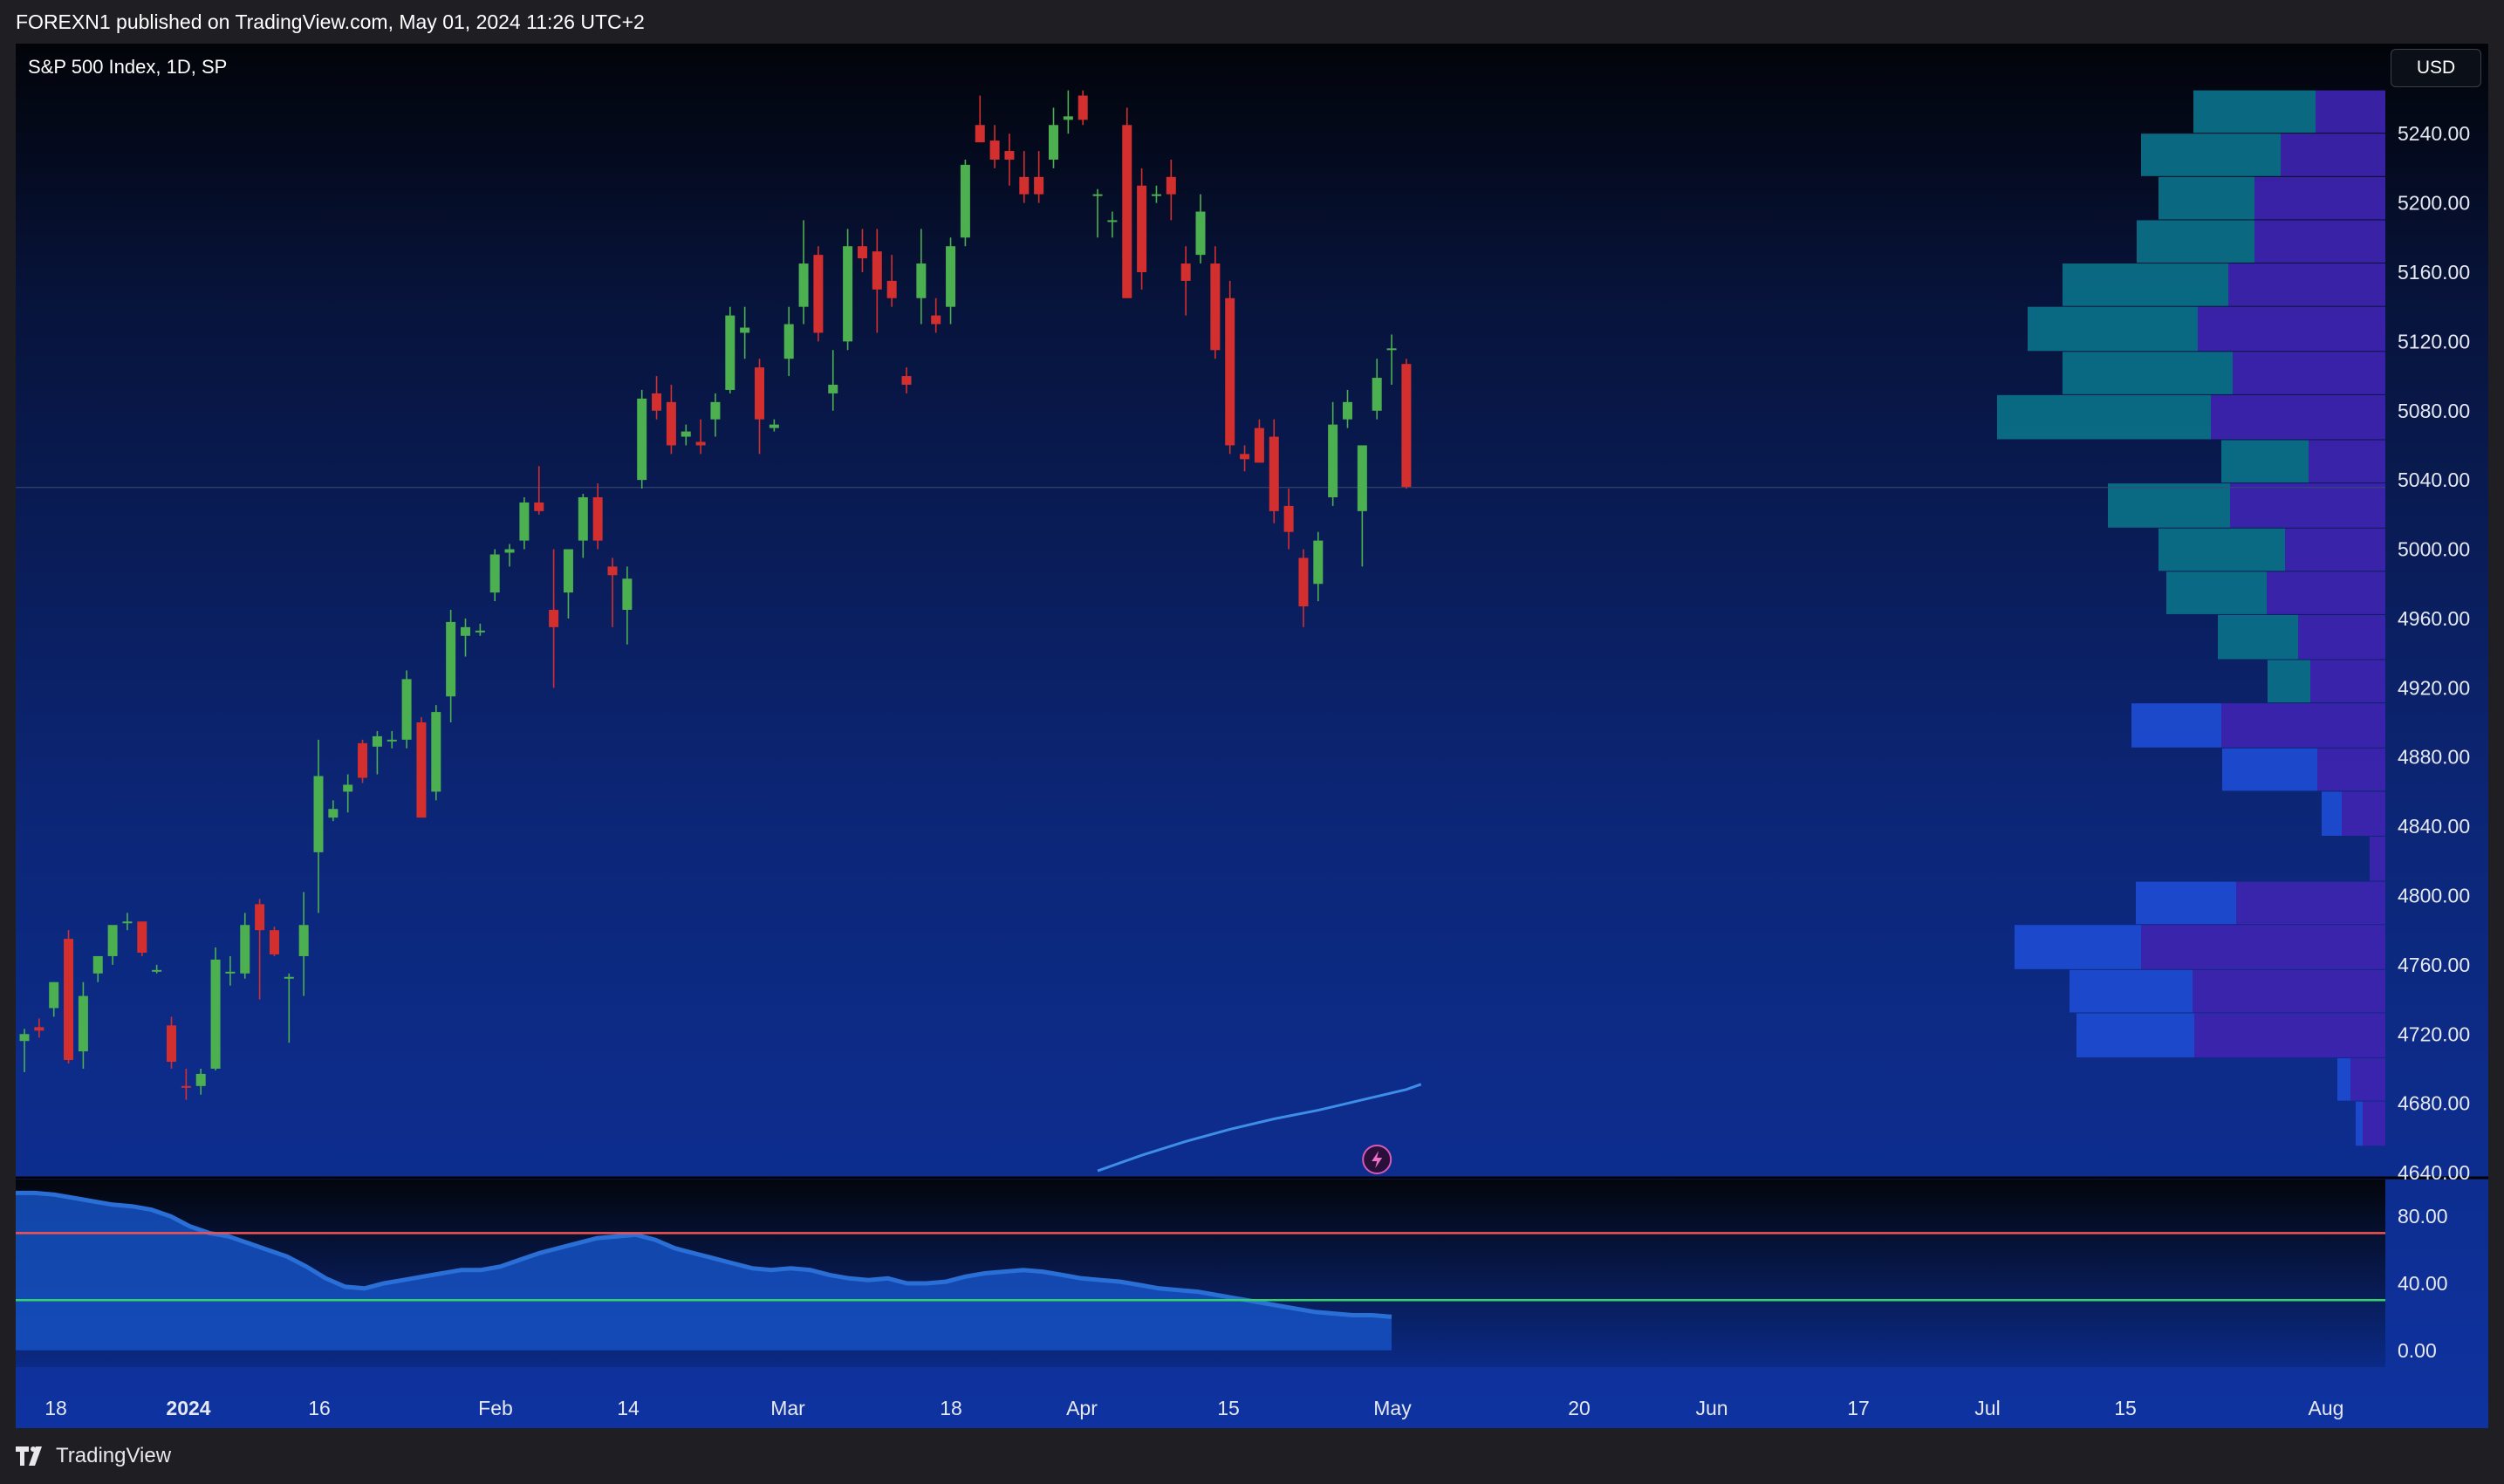 This screenshot has height=1484, width=2504. Describe the element at coordinates (2436, 68) in the screenshot. I see `currency-button: USD` at that location.